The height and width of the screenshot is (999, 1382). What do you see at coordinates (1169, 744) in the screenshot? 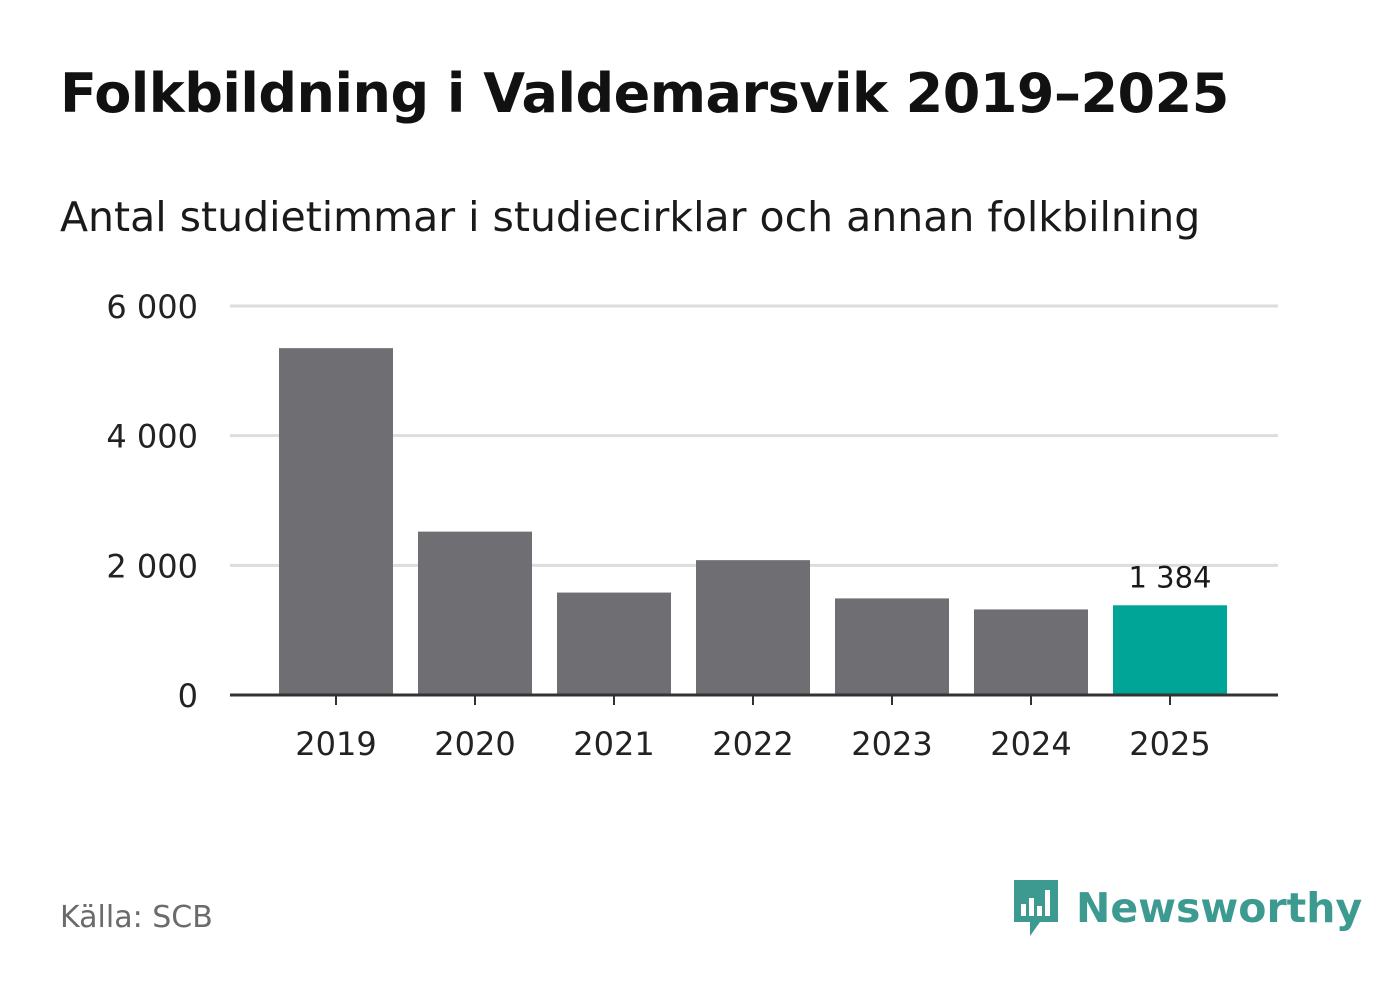
I see `x-tick-label: 2025` at bounding box center [1169, 744].